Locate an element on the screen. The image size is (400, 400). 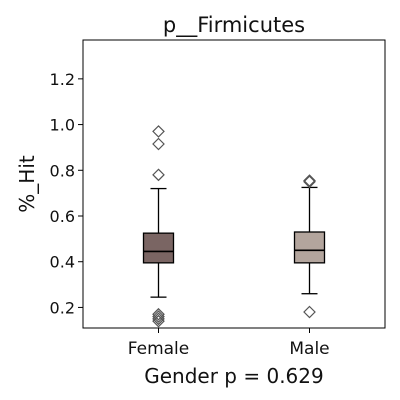
y-axis-label: %_Hit is located at coordinates (27, 184).